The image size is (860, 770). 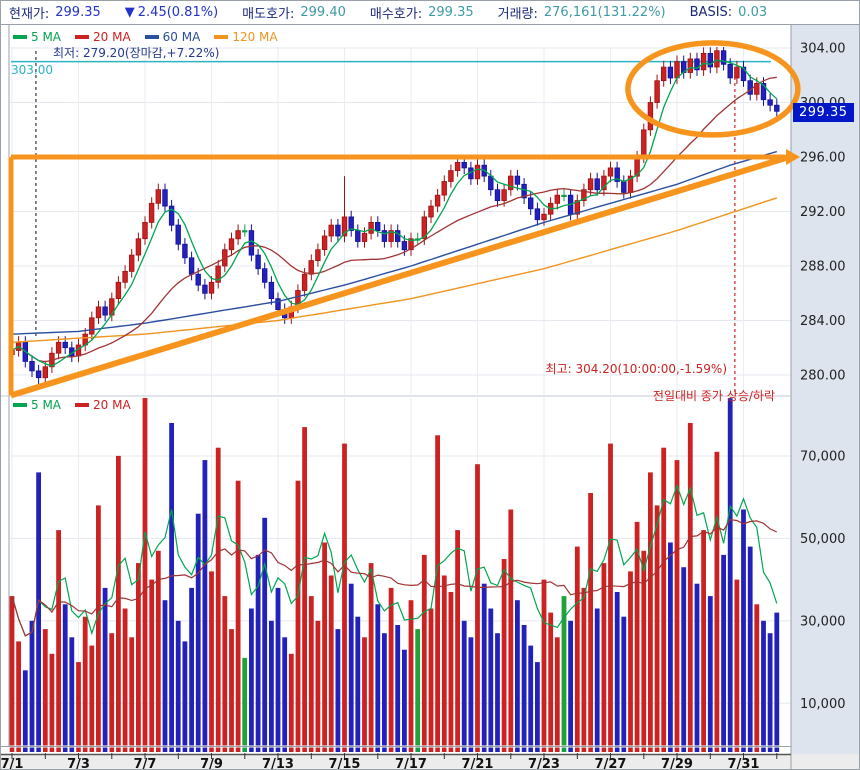 What do you see at coordinates (823, 321) in the screenshot?
I see `price-axis-label: 284.00` at bounding box center [823, 321].